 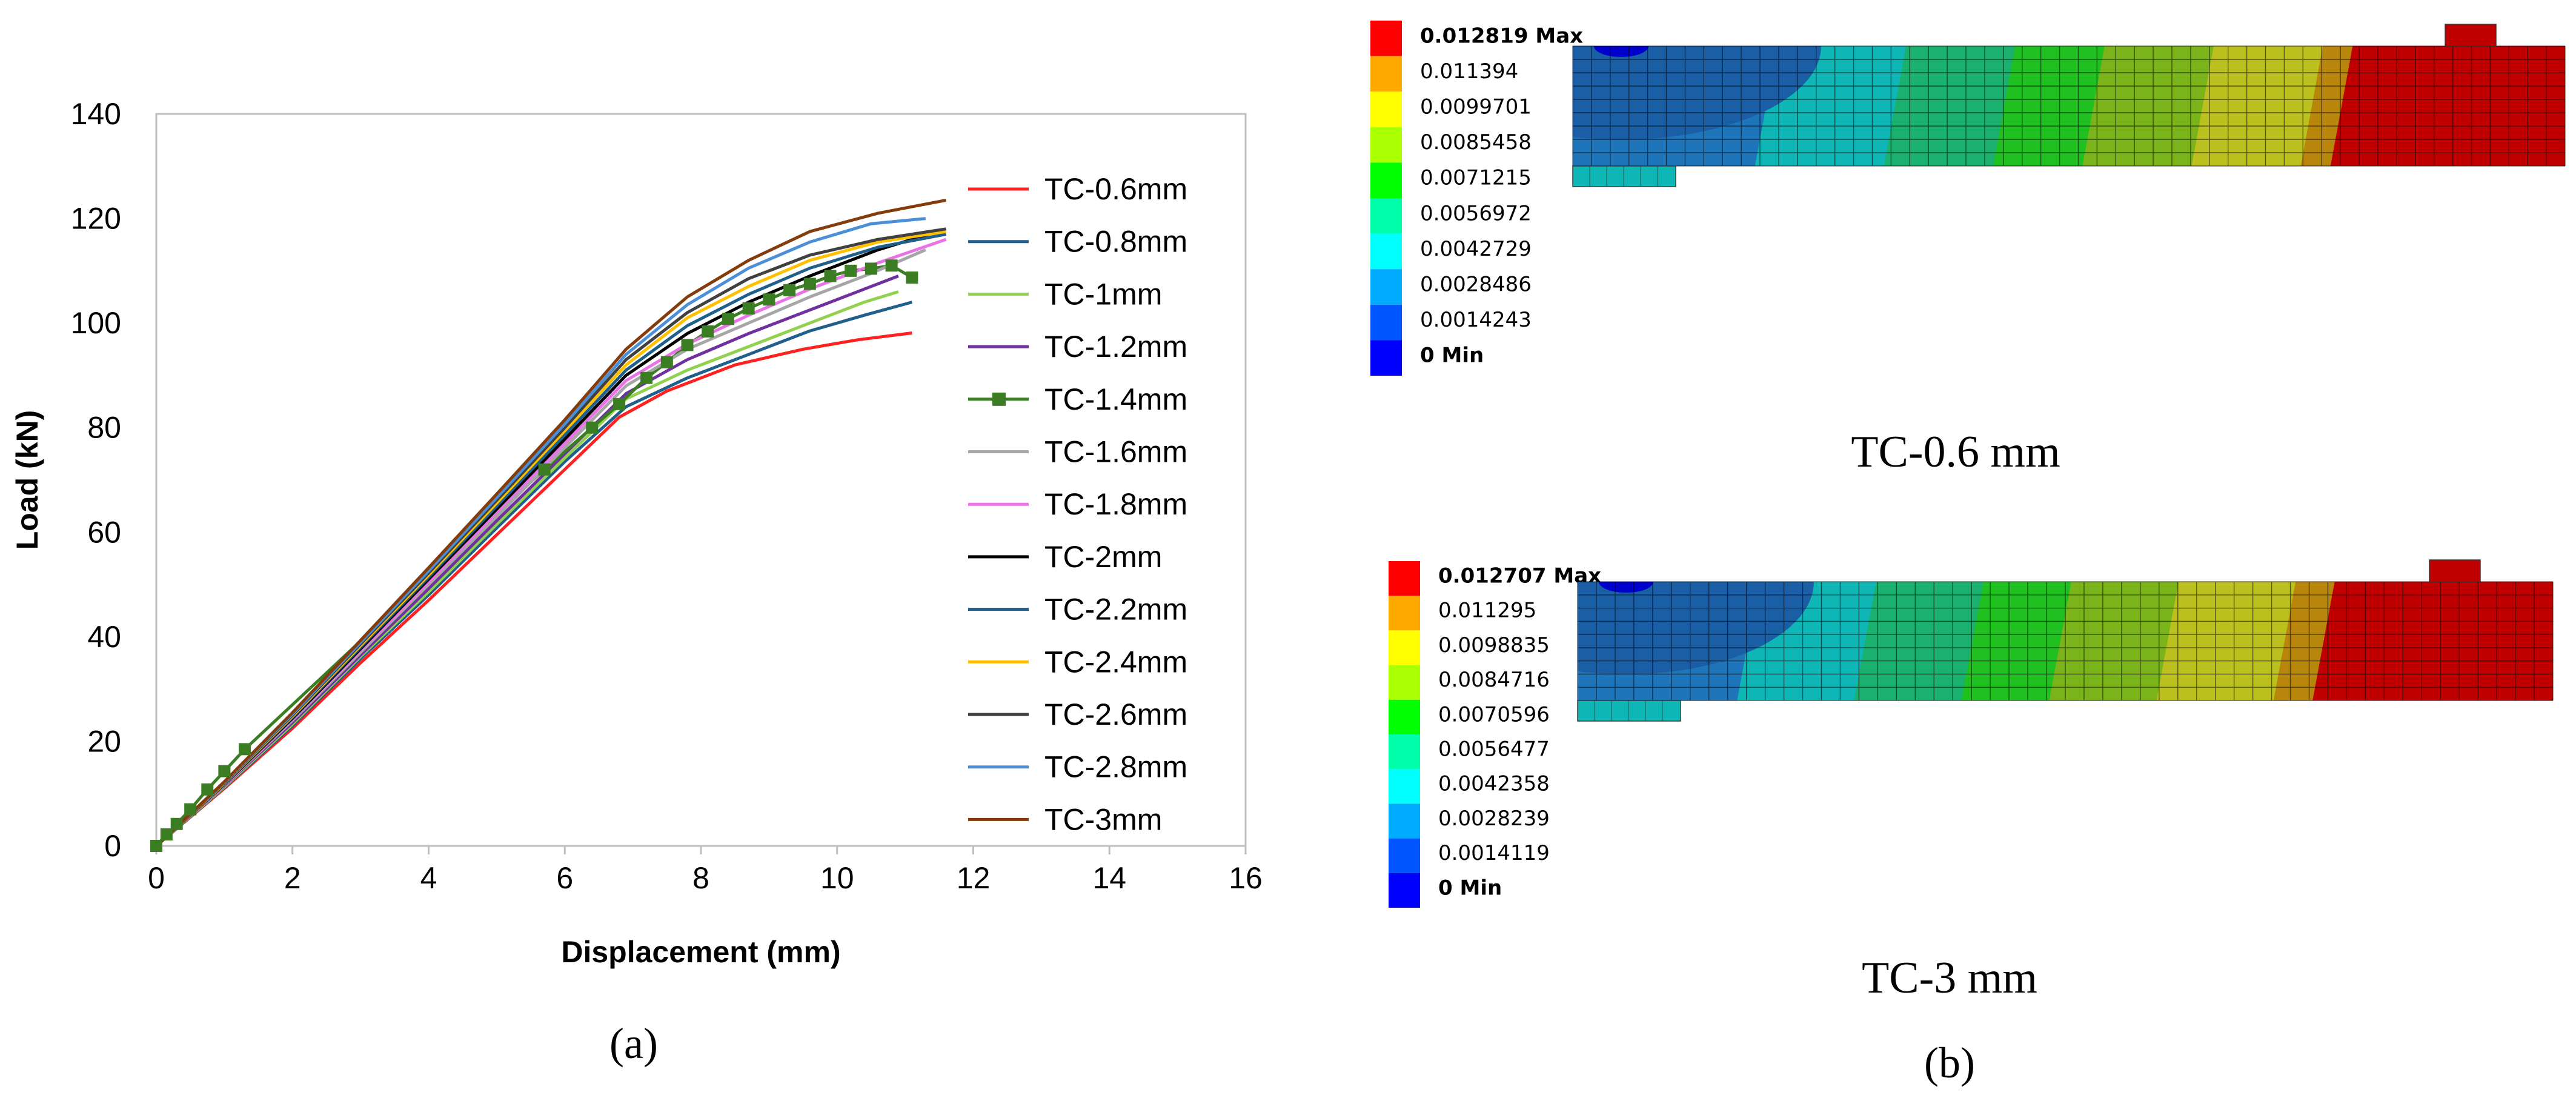 I want to click on legend-value-label: 0.0071215, so click(x=1476, y=178).